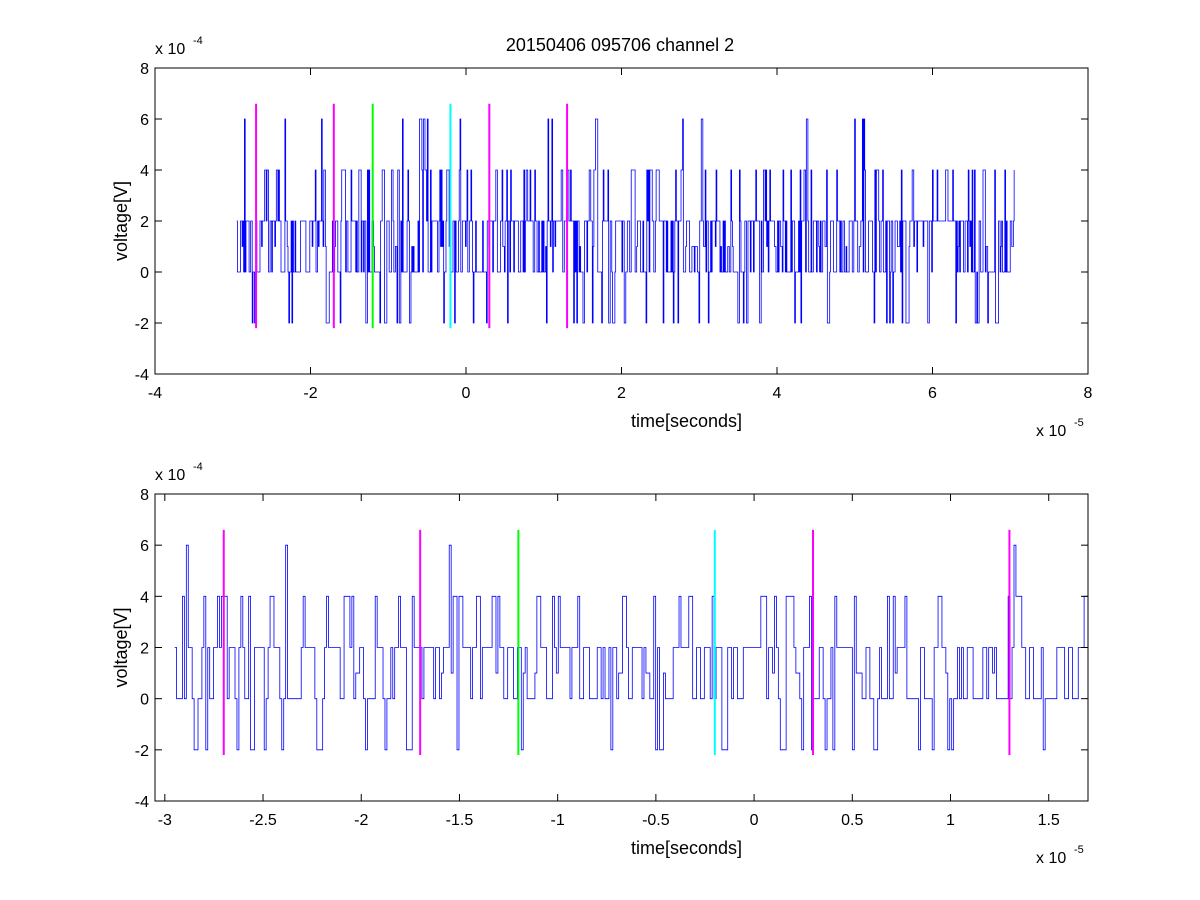 The height and width of the screenshot is (900, 1200). I want to click on x-tick-label: 4, so click(777, 393).